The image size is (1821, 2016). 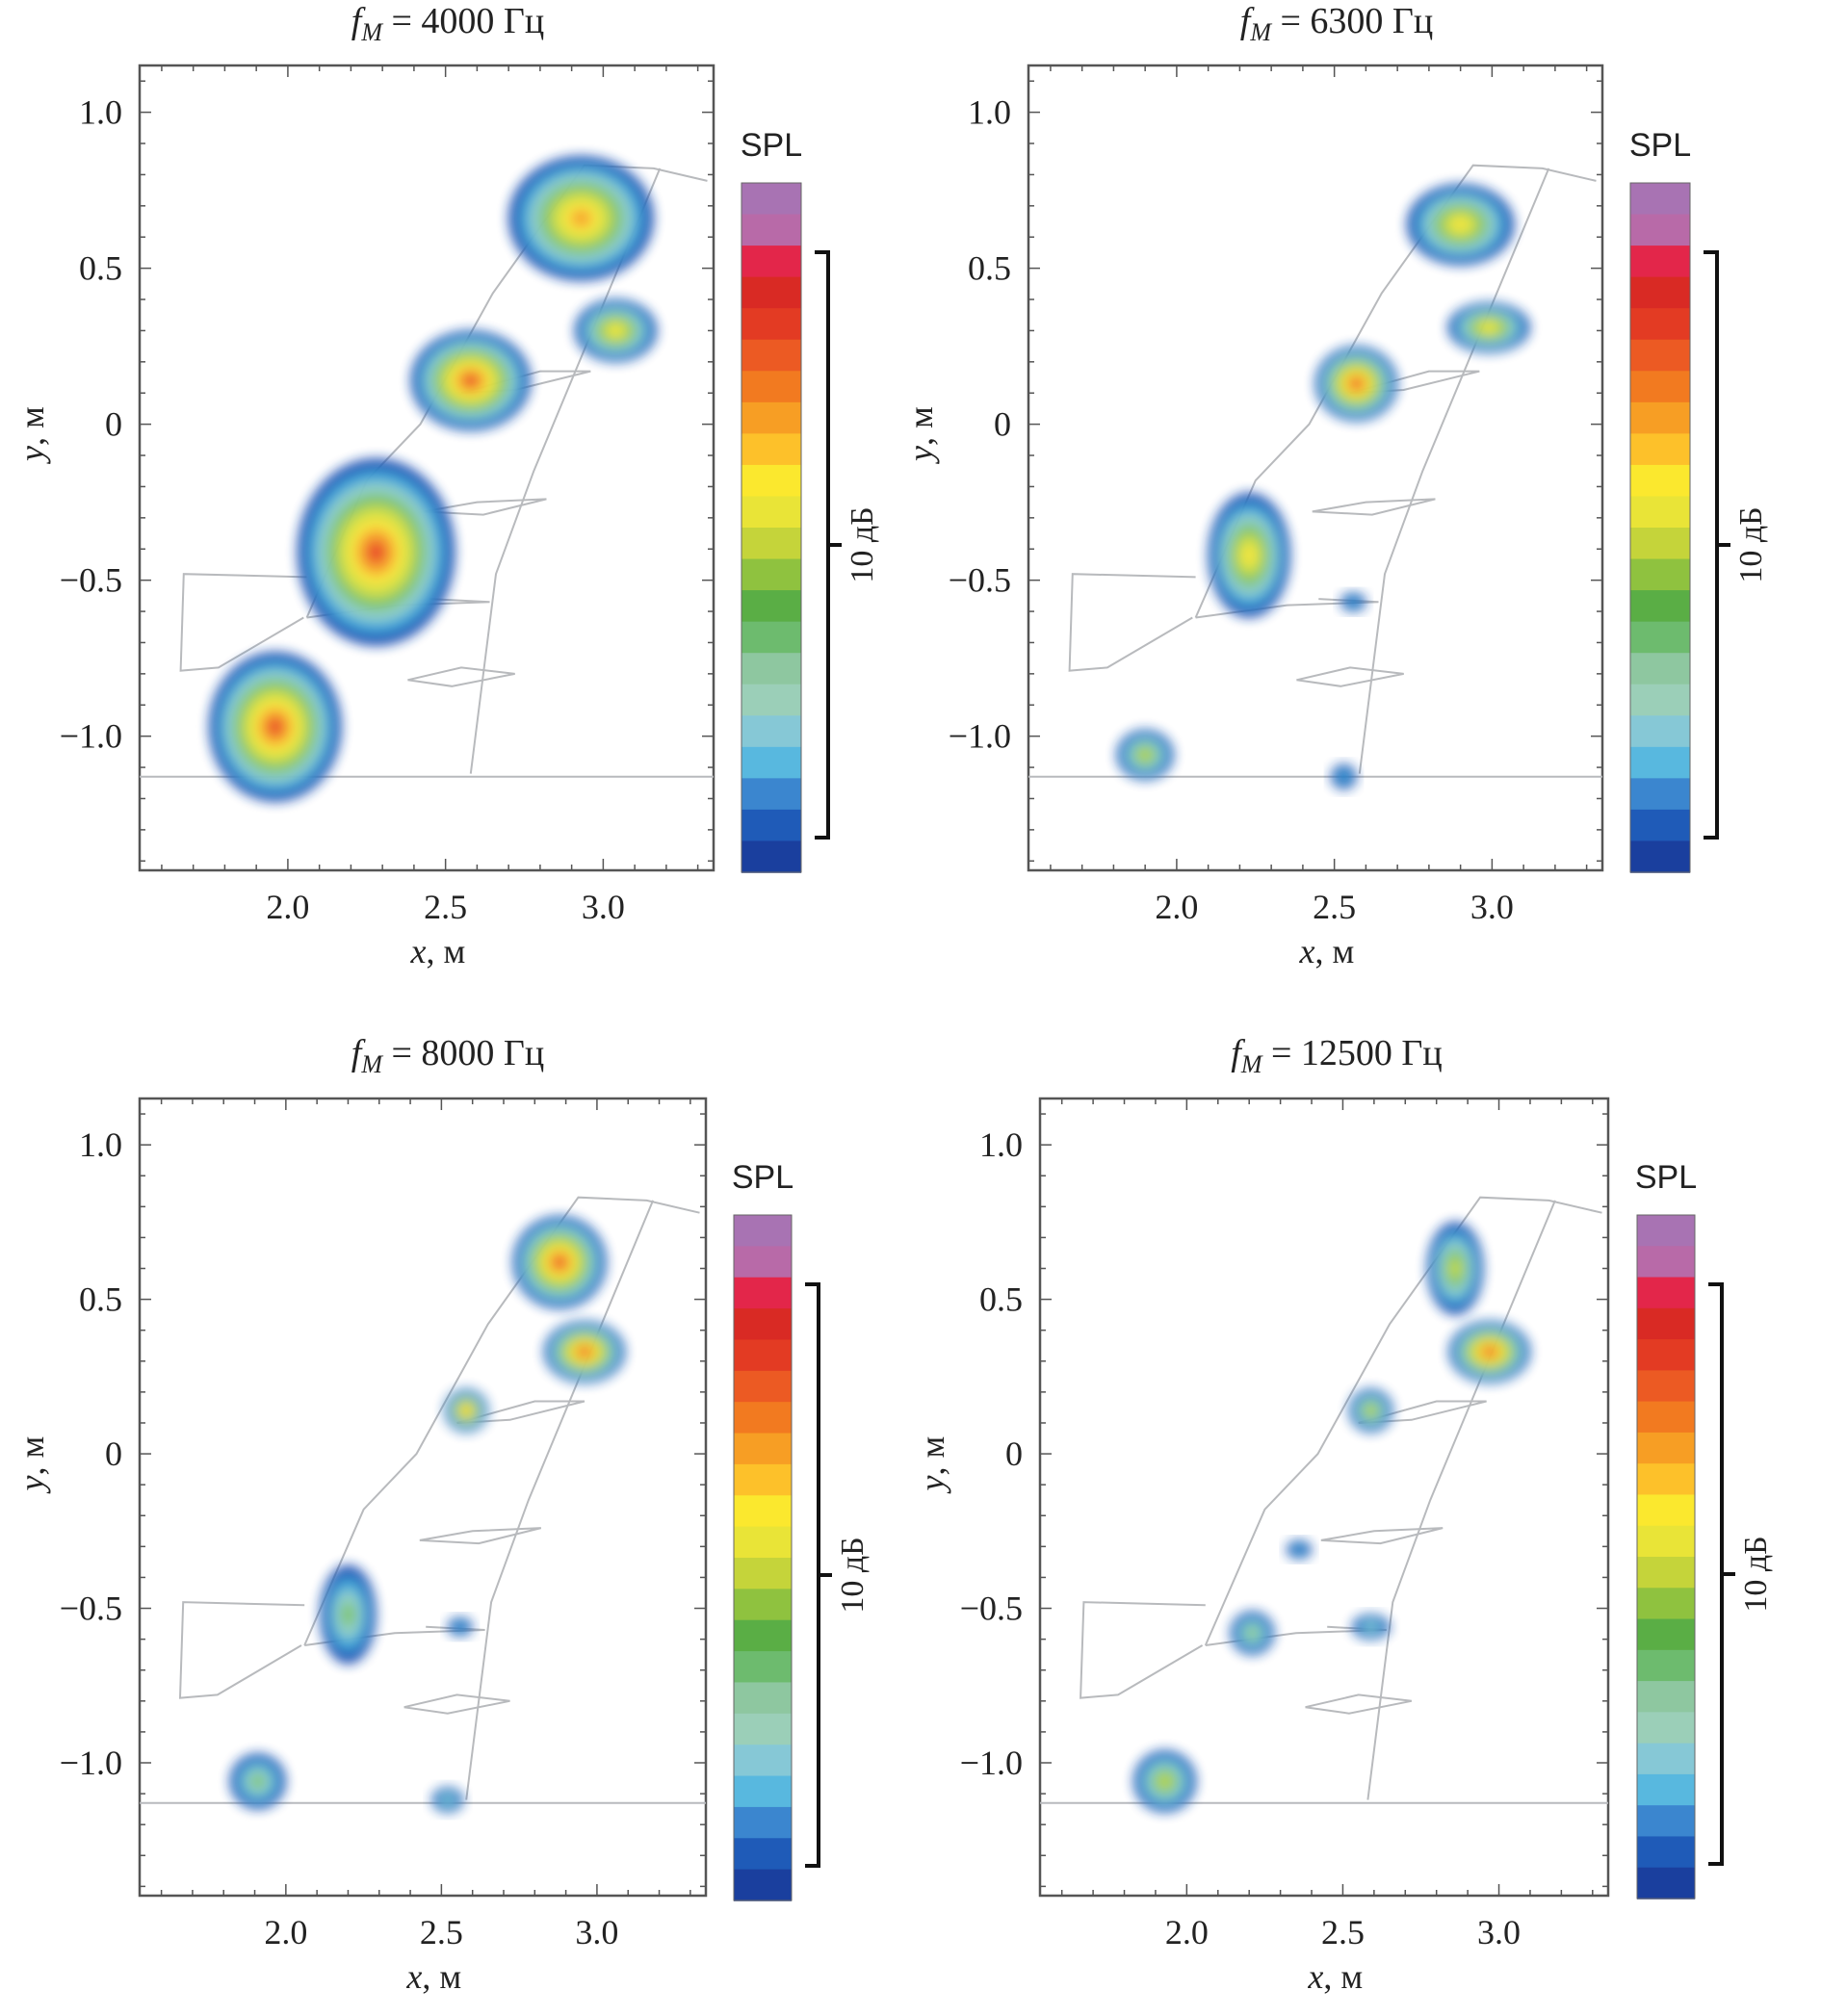 I want to click on plot-frame, so click(x=1324, y=1498).